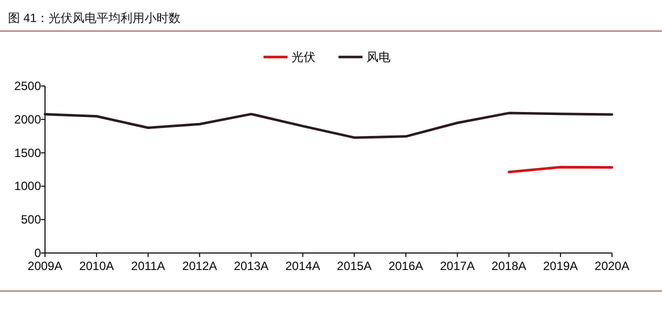 The width and height of the screenshot is (662, 320). Describe the element at coordinates (251, 266) in the screenshot. I see `x-tick-label: 2013A` at that location.